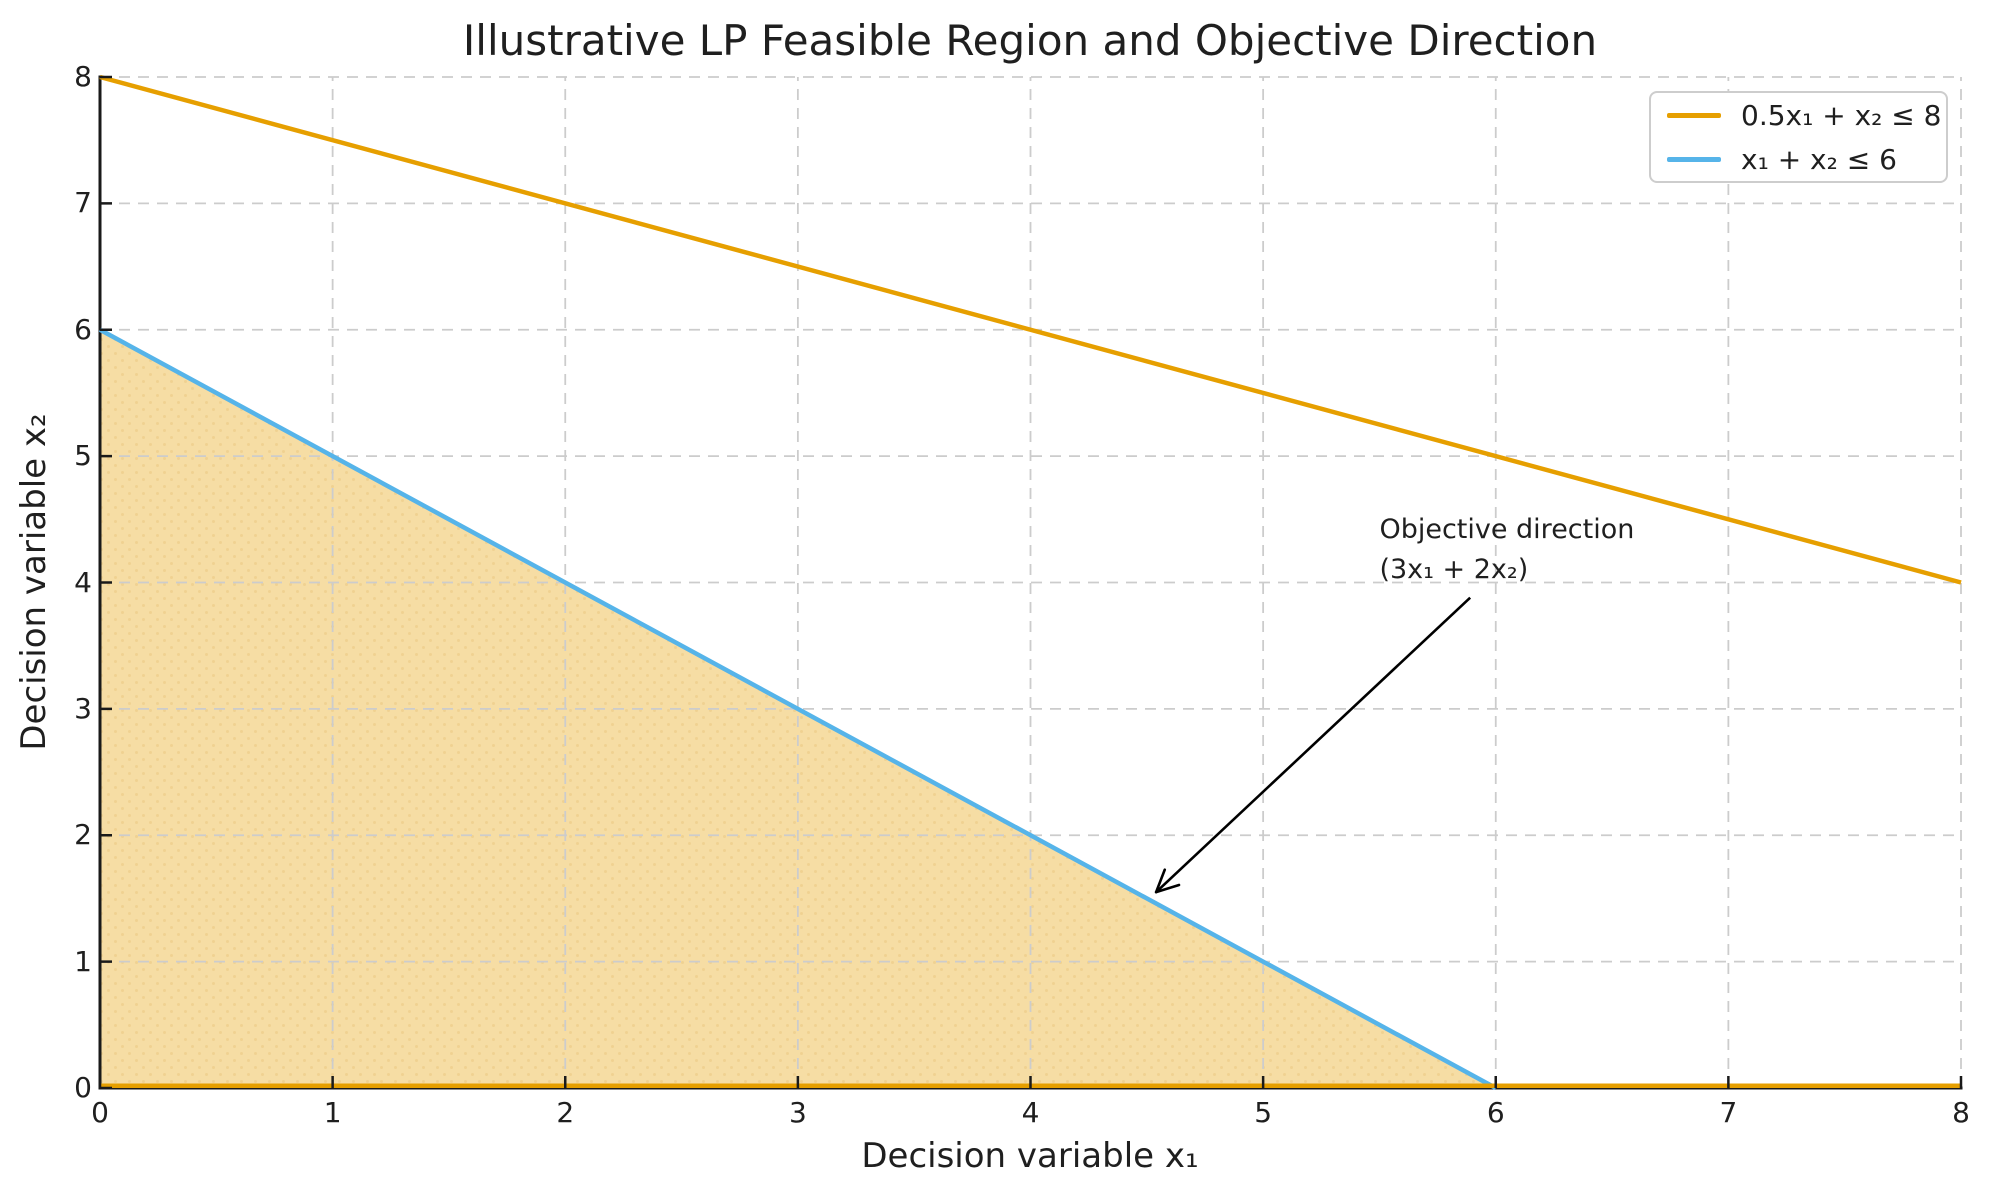 The image size is (2000, 1200). What do you see at coordinates (1507, 530) in the screenshot?
I see `annotation-line-1: Objective direction` at bounding box center [1507, 530].